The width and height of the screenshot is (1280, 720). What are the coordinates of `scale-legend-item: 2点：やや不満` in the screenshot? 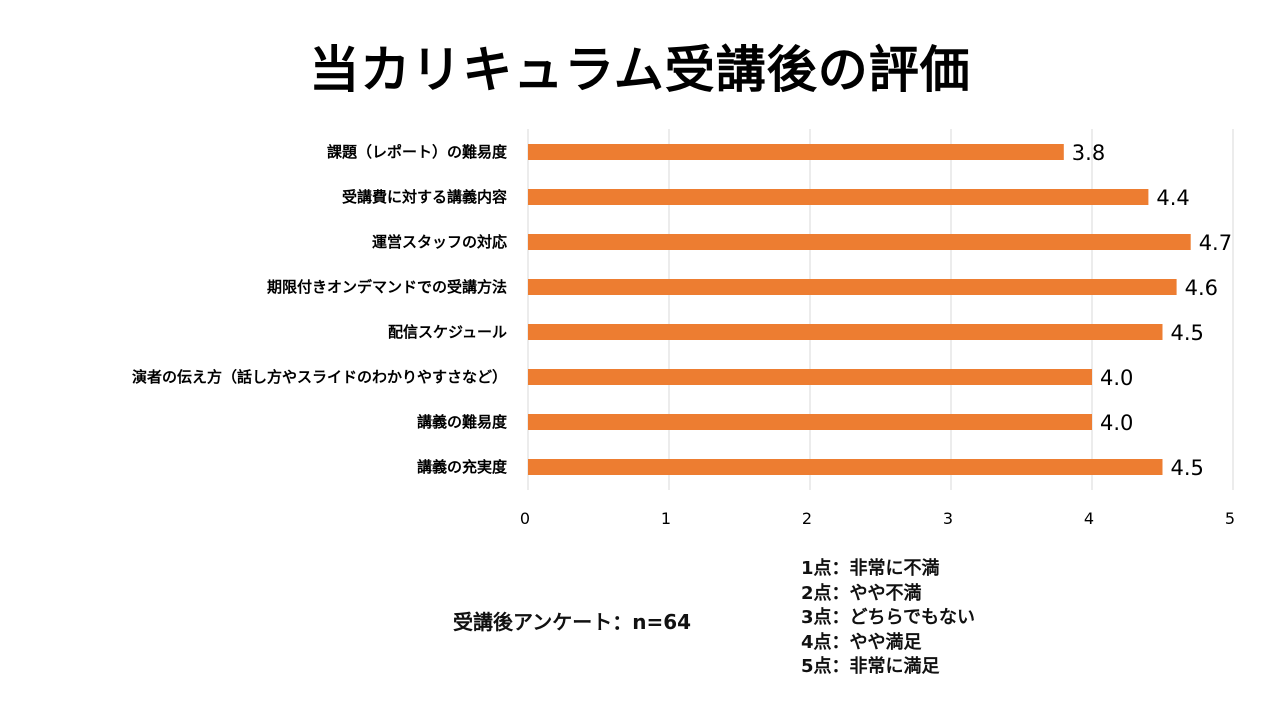 It's located at (861, 593).